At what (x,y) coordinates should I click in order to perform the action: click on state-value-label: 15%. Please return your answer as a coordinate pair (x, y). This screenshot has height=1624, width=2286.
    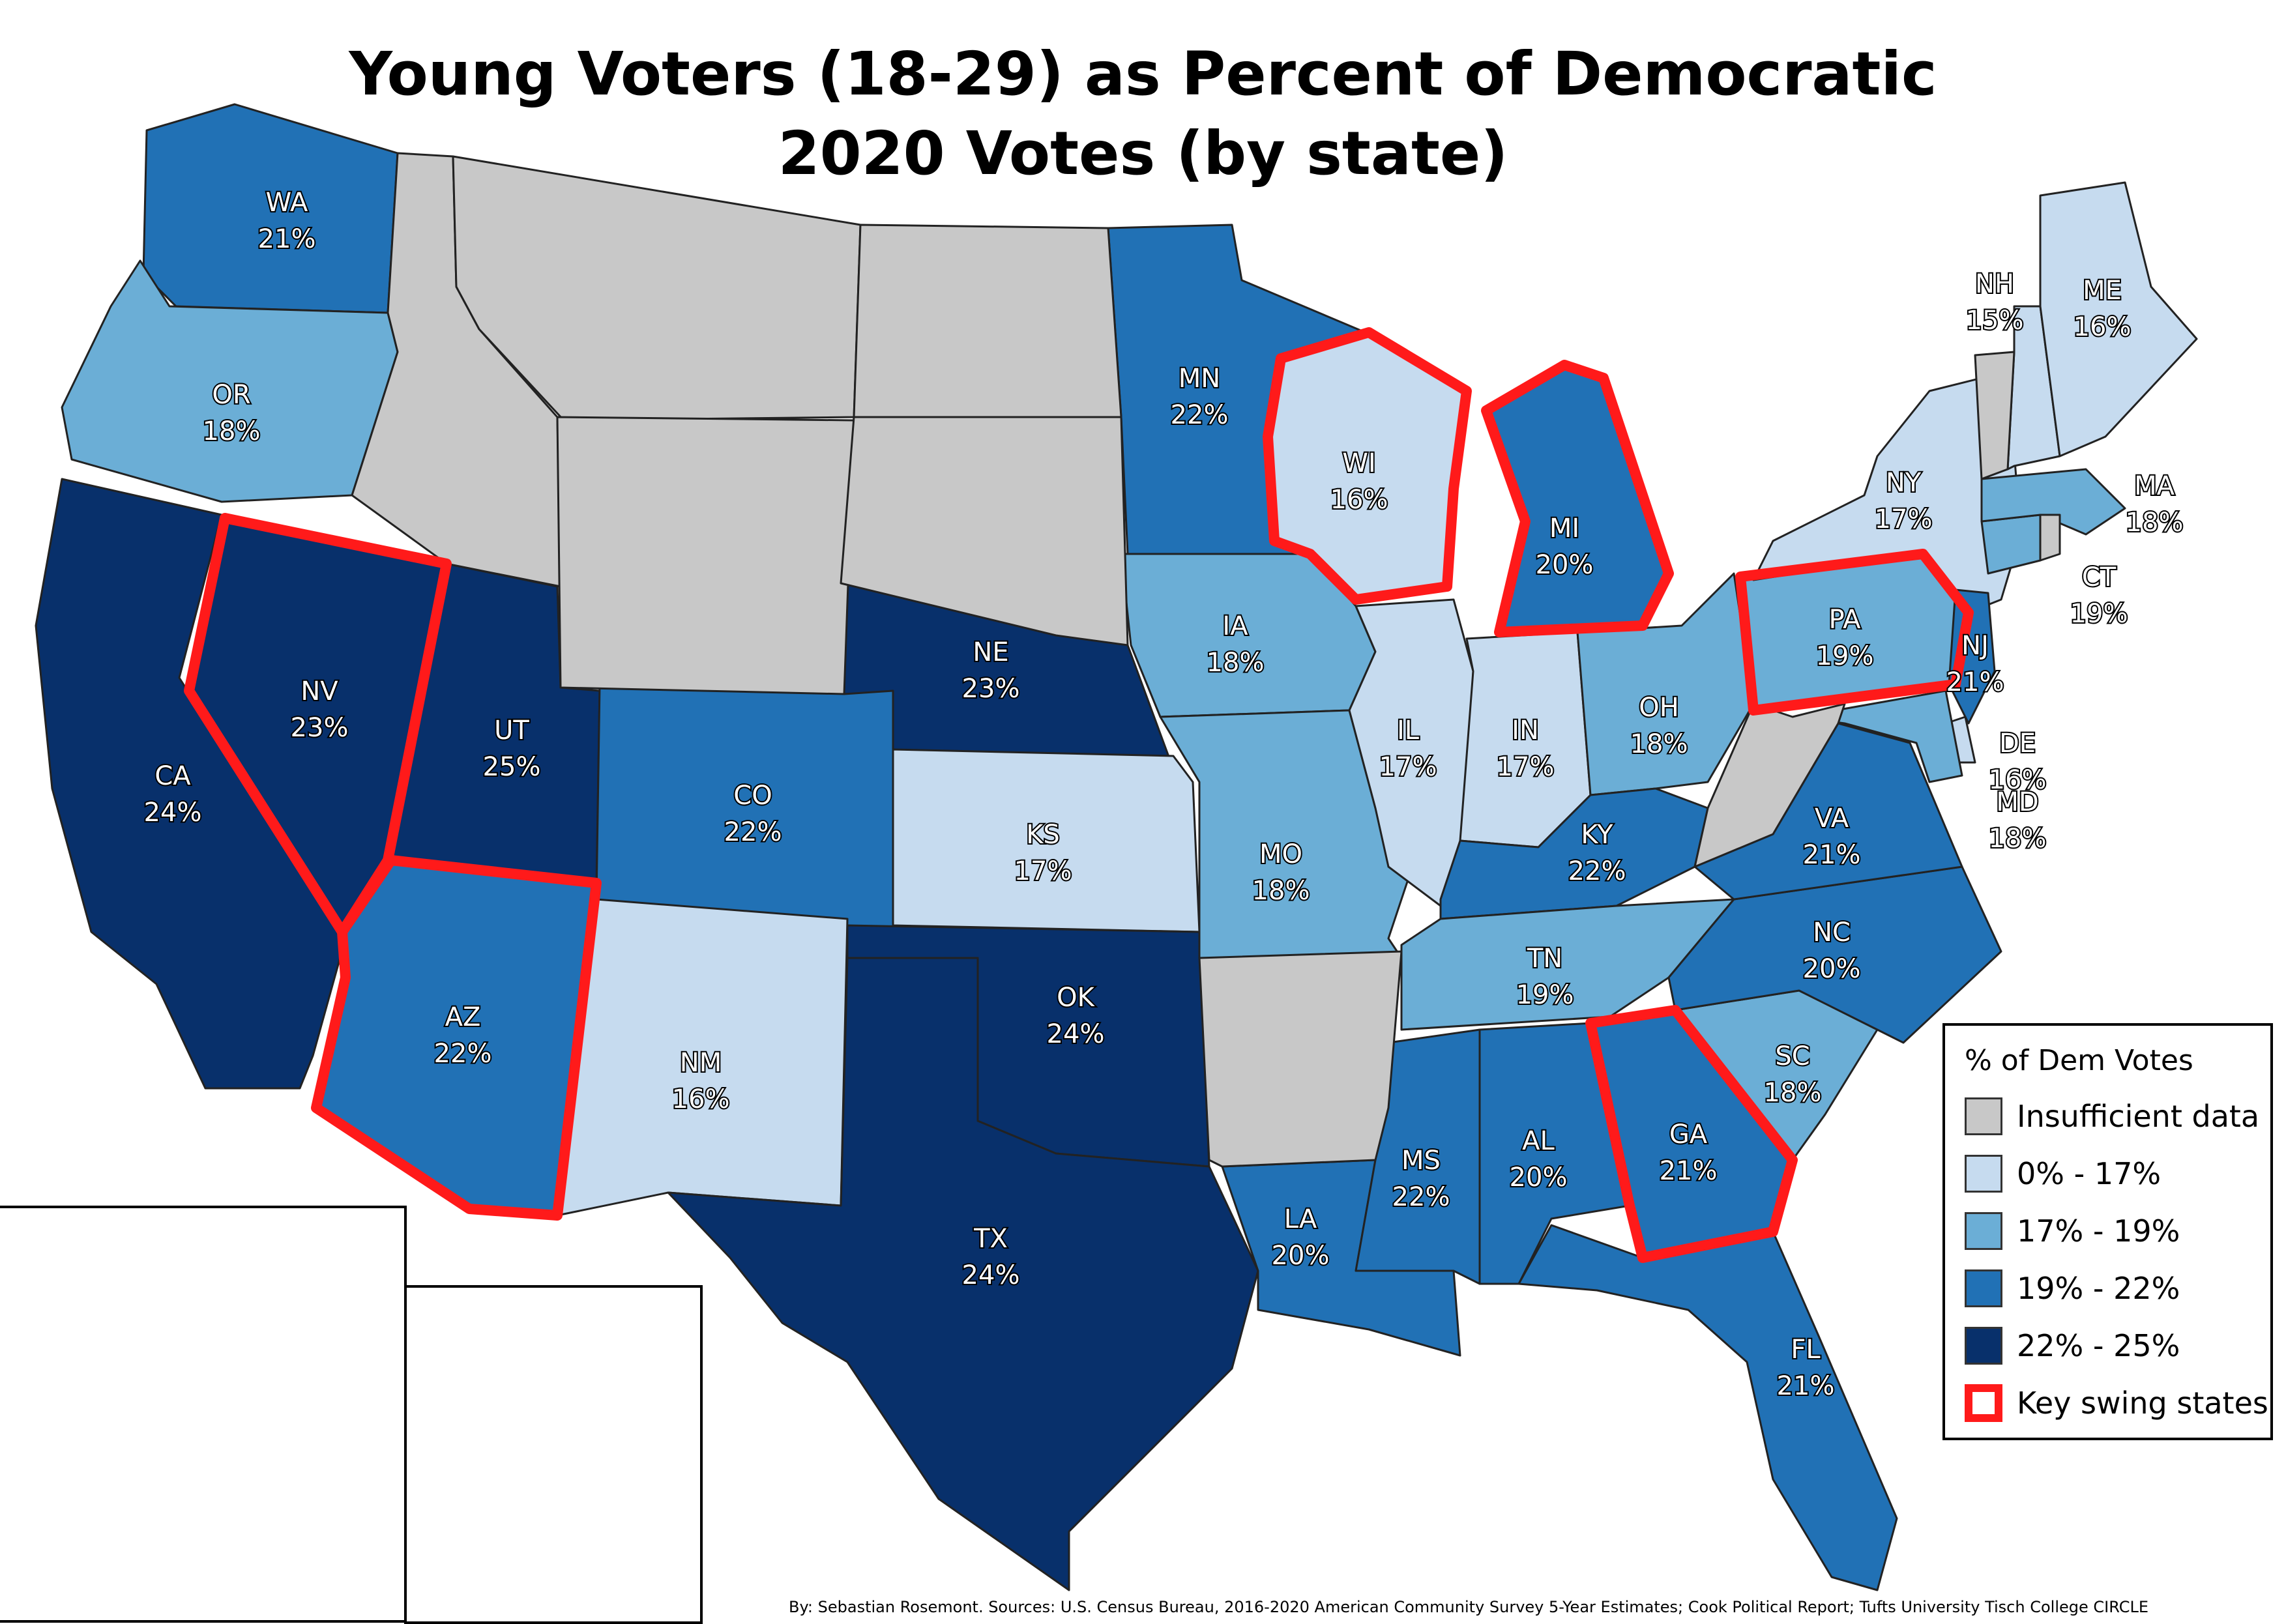
    Looking at the image, I should click on (1995, 321).